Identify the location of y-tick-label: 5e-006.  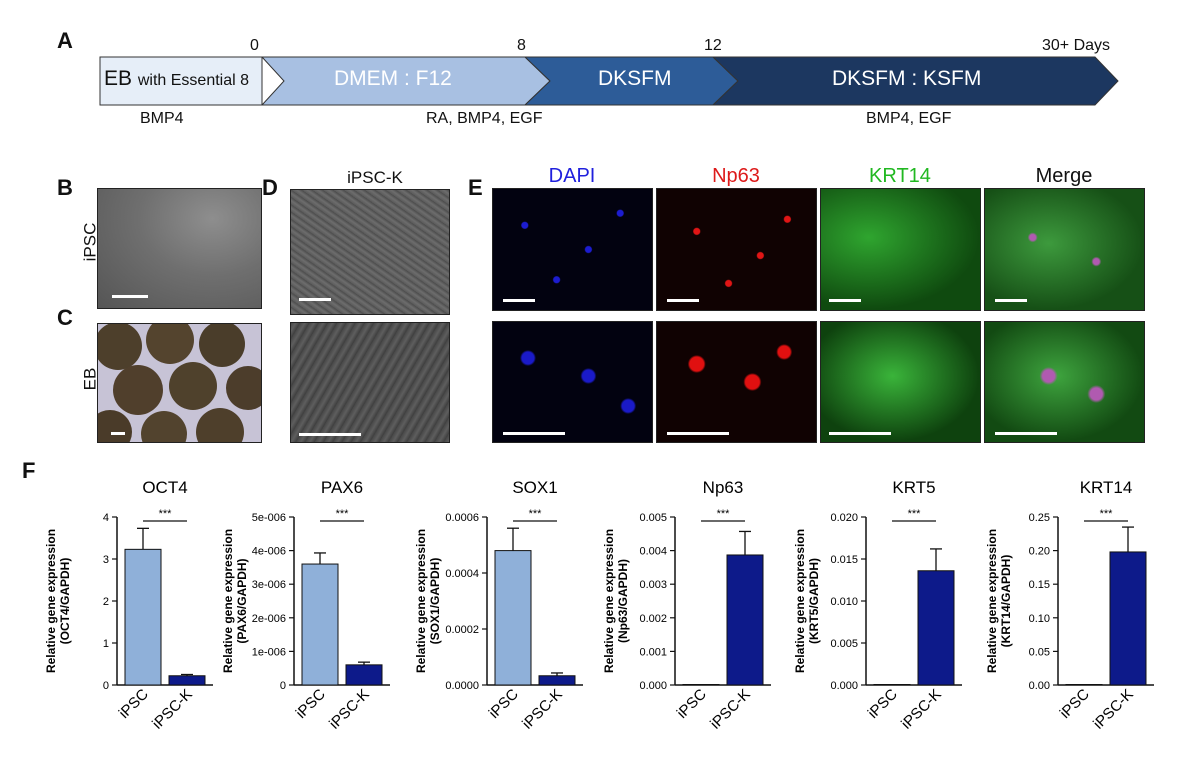
(269, 518).